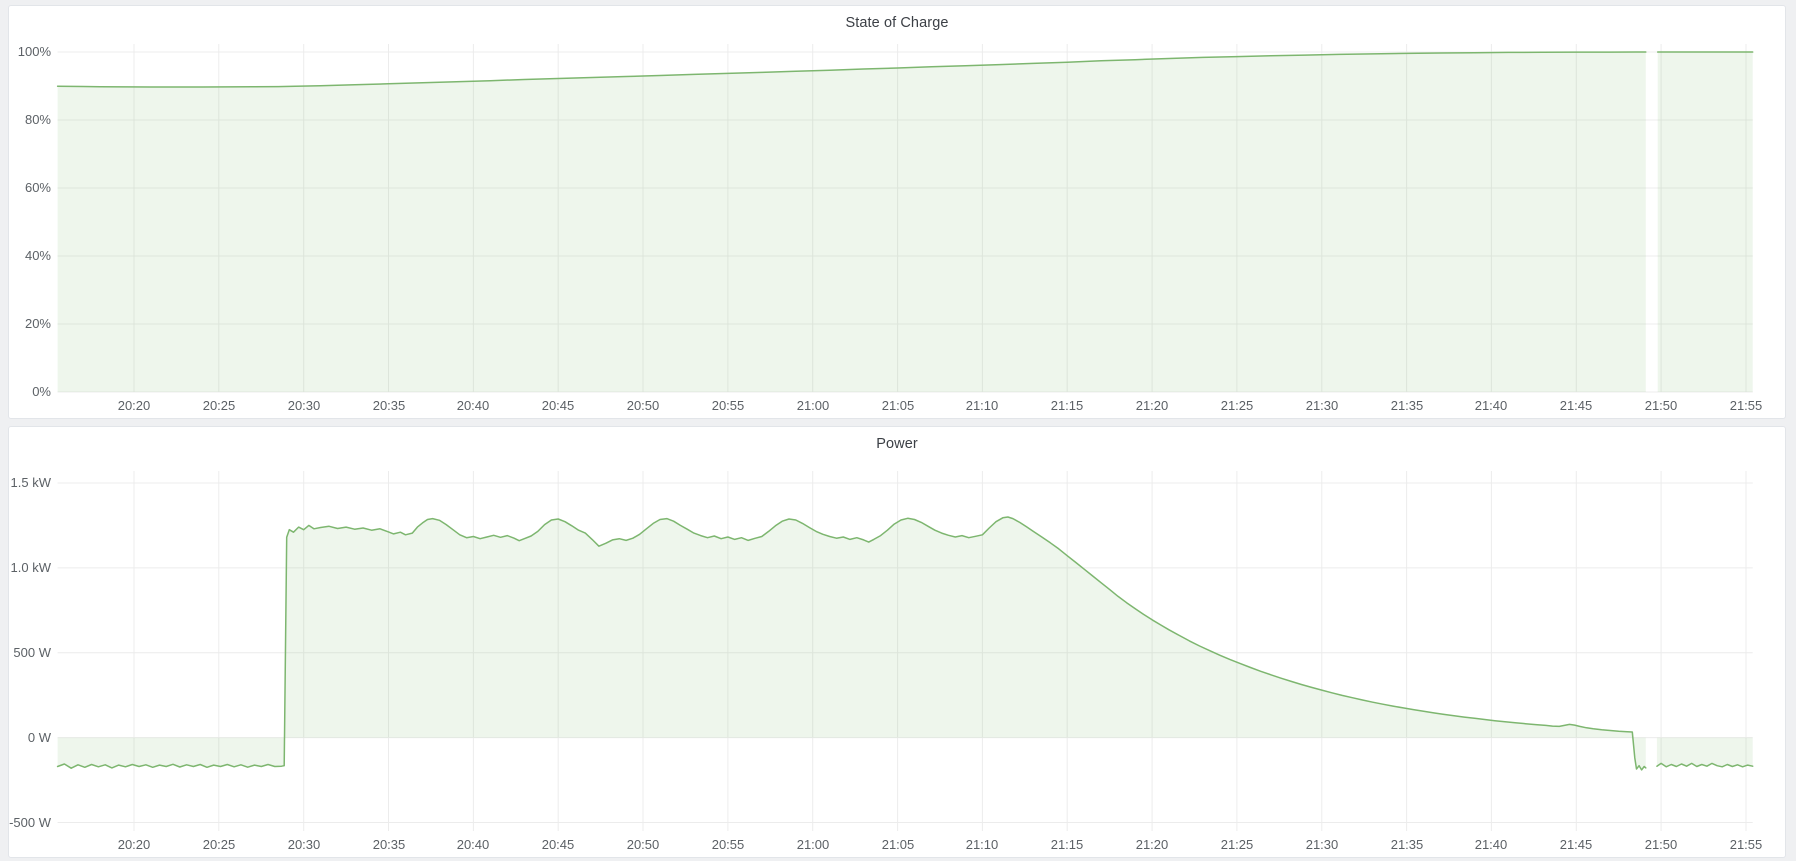 This screenshot has width=1796, height=861. Describe the element at coordinates (32, 652) in the screenshot. I see `y-tick-label: 500 W` at that location.